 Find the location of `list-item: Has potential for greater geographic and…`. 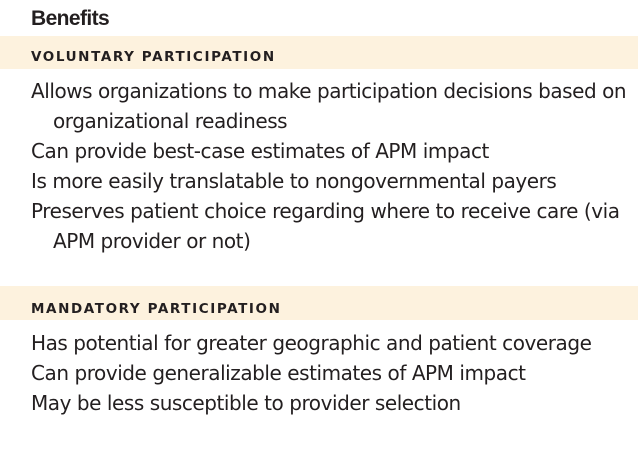

list-item: Has potential for greater geographic and… is located at coordinates (311, 343).